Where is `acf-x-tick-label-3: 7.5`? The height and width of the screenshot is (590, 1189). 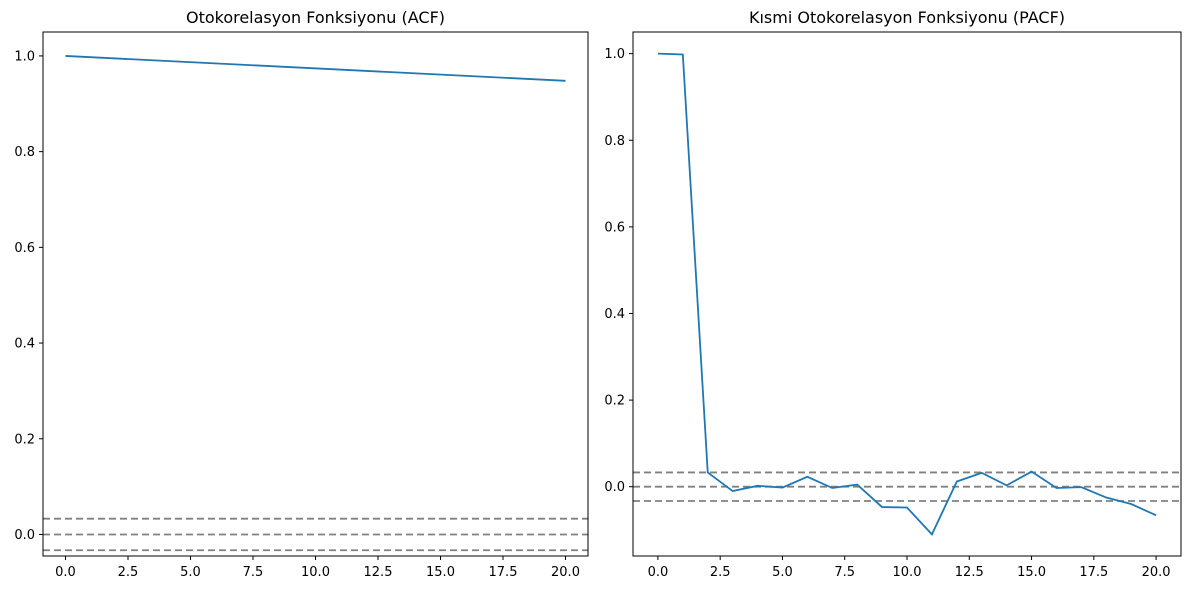
acf-x-tick-label-3: 7.5 is located at coordinates (253, 572).